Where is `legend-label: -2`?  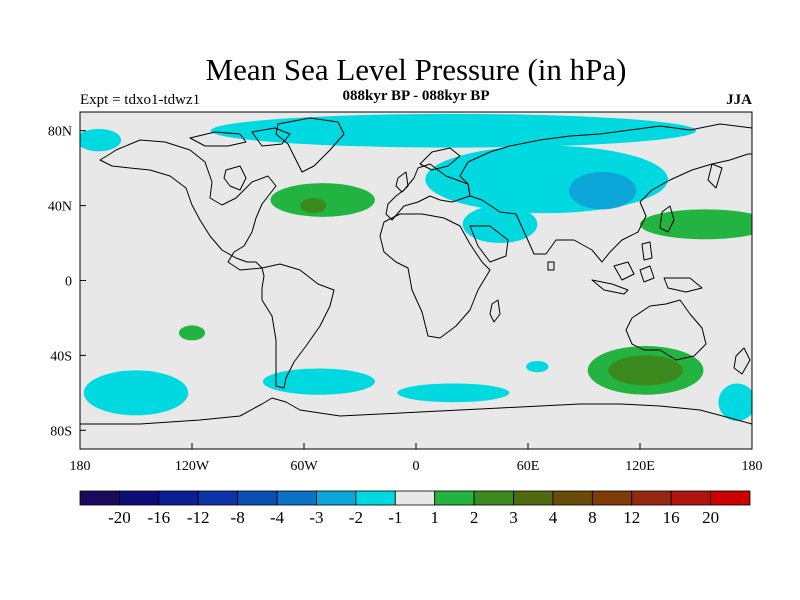 legend-label: -2 is located at coordinates (356, 517).